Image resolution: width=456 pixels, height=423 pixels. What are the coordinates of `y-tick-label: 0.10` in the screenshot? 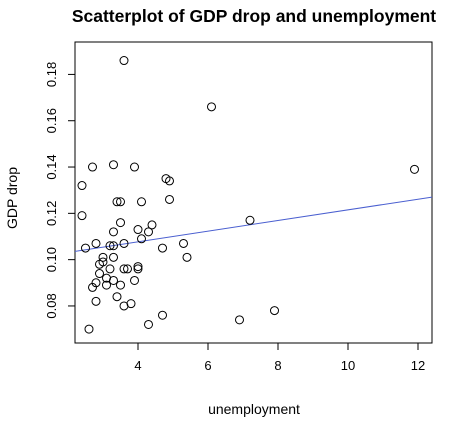 It's located at (51, 259).